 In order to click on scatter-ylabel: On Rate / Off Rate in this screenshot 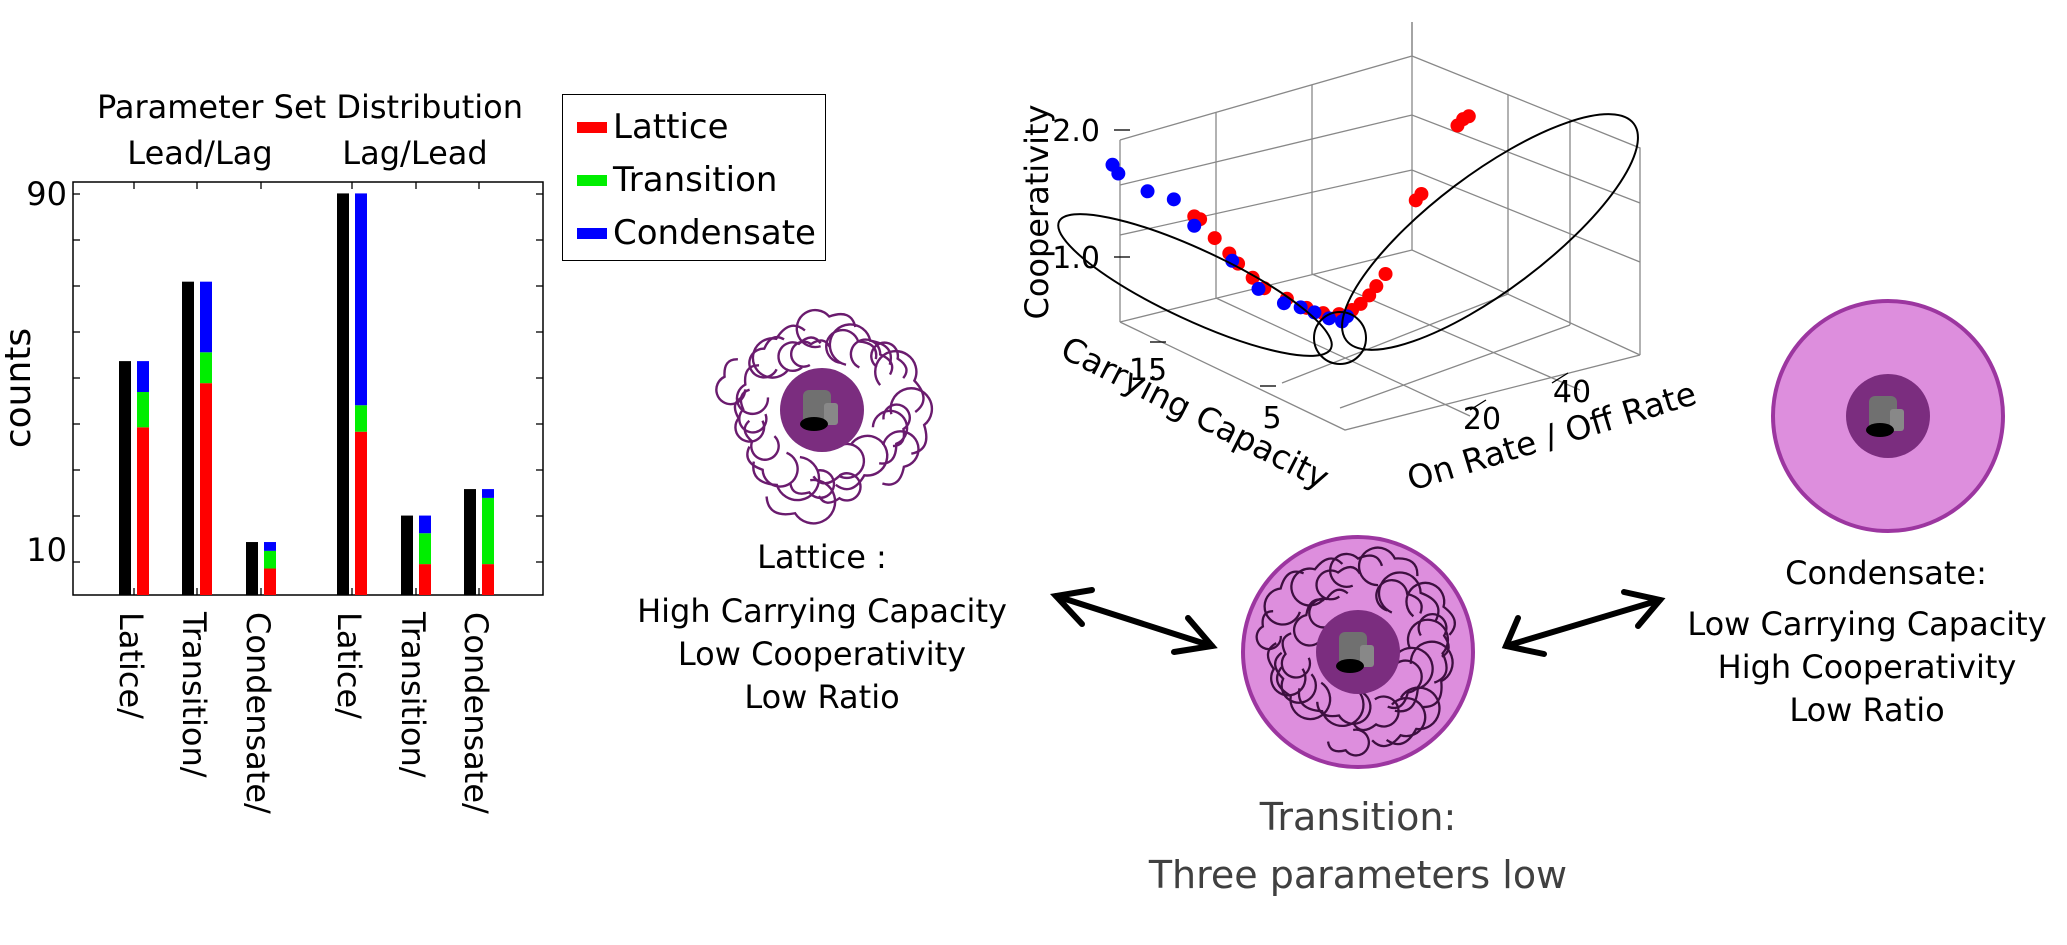, I will do `click(1551, 435)`.